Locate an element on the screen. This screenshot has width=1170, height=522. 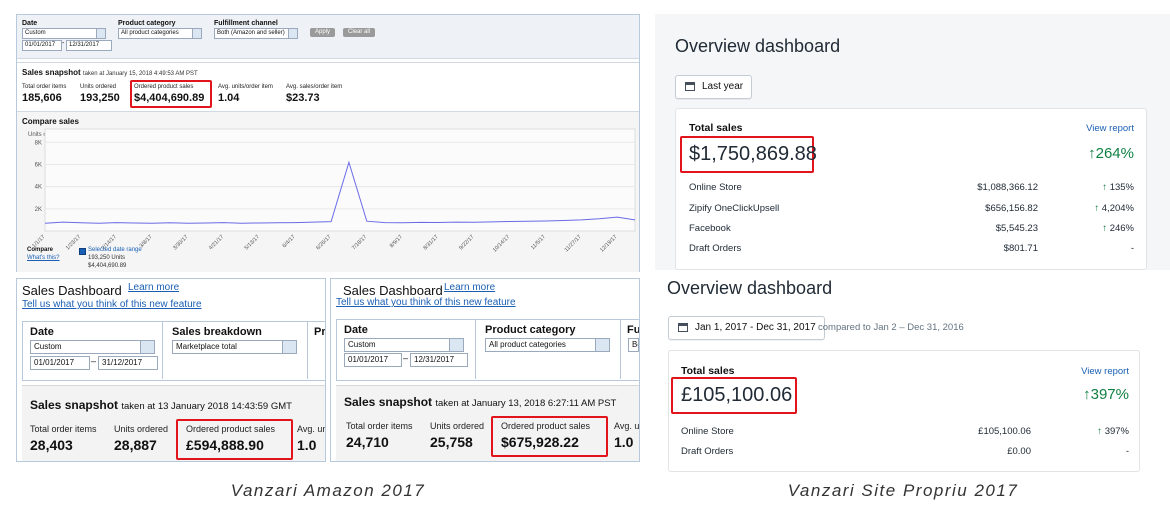
x-tick-label: 11/5/17 is located at coordinates (538, 242).